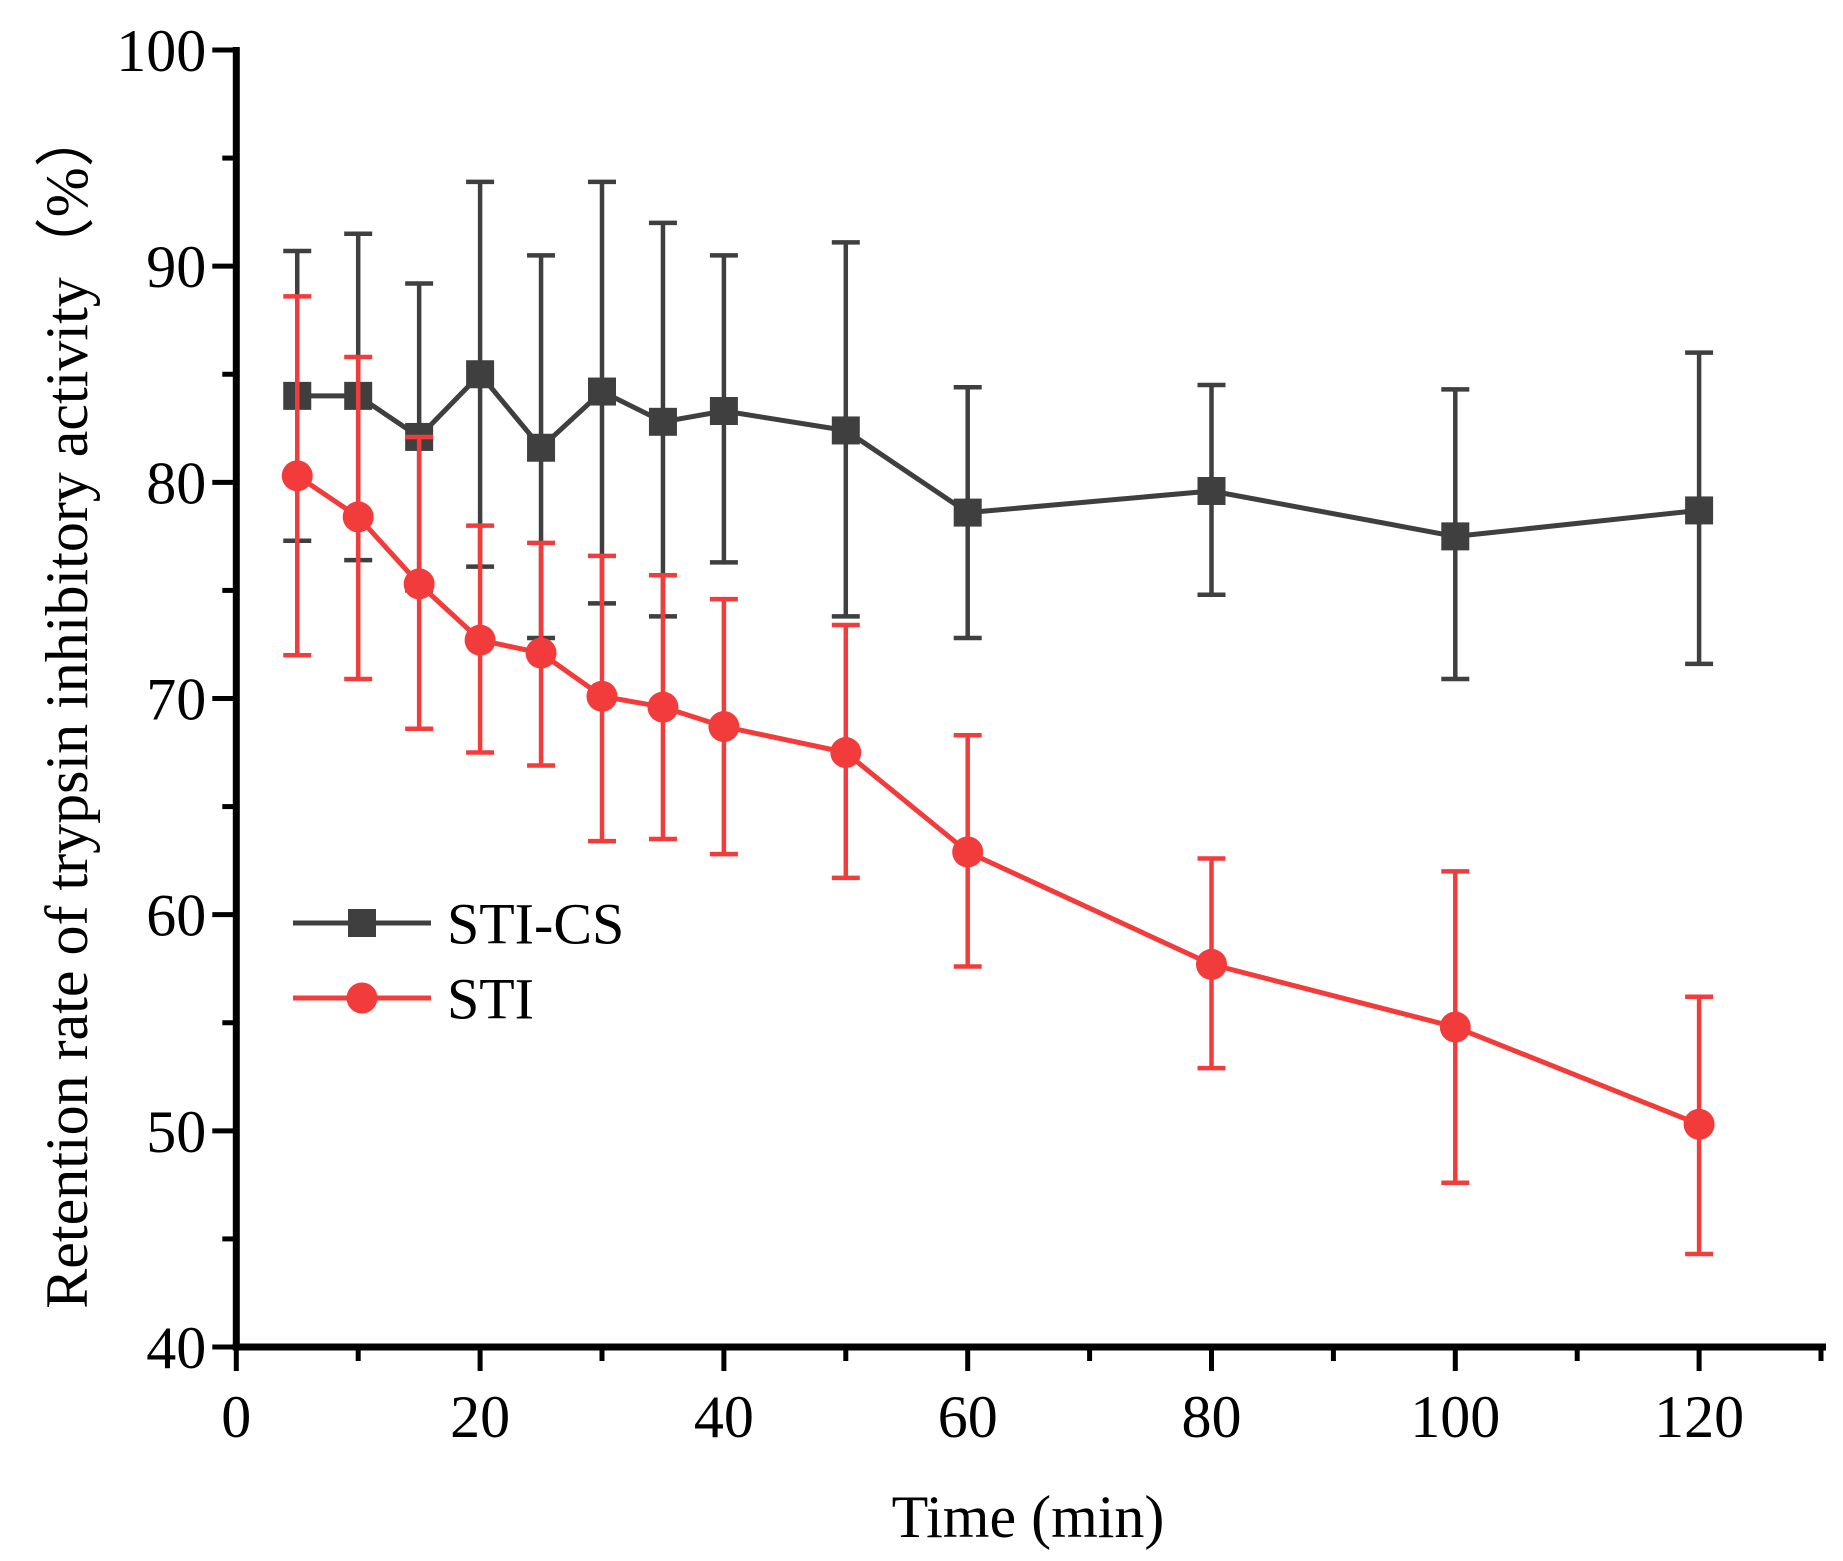  I want to click on y-tick-label: 70, so click(176, 700).